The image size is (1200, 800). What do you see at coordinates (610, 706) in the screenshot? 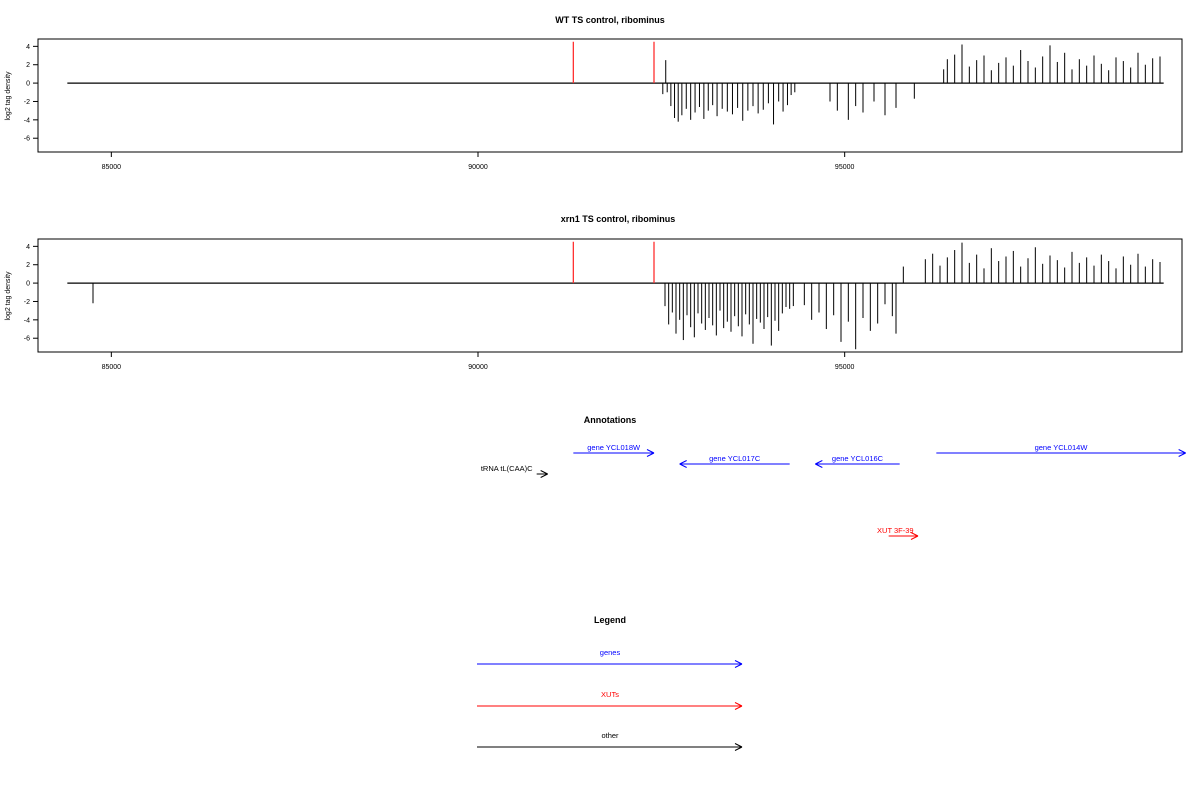
I see `legend-arrow-xut` at bounding box center [610, 706].